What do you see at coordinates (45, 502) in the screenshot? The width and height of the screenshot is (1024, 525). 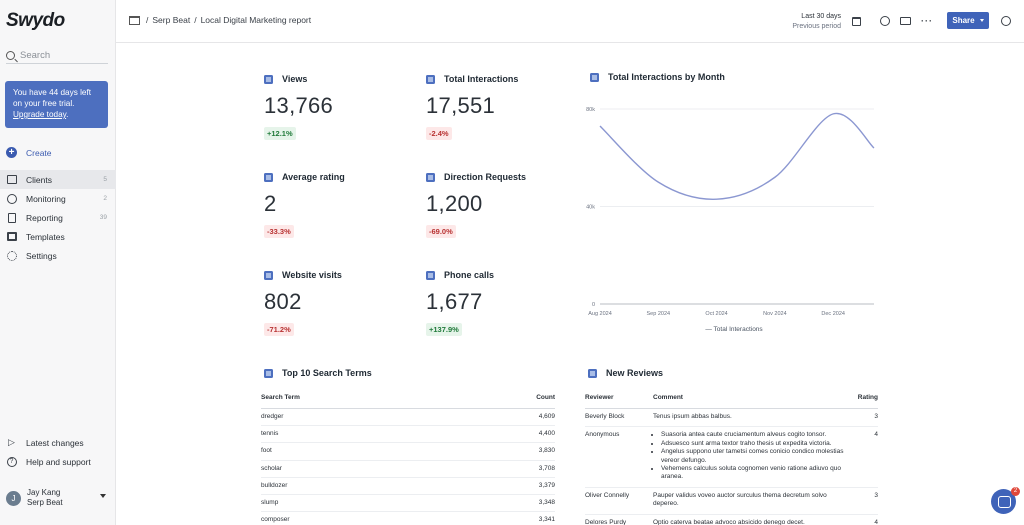 I see `user-org: Serp Beat` at bounding box center [45, 502].